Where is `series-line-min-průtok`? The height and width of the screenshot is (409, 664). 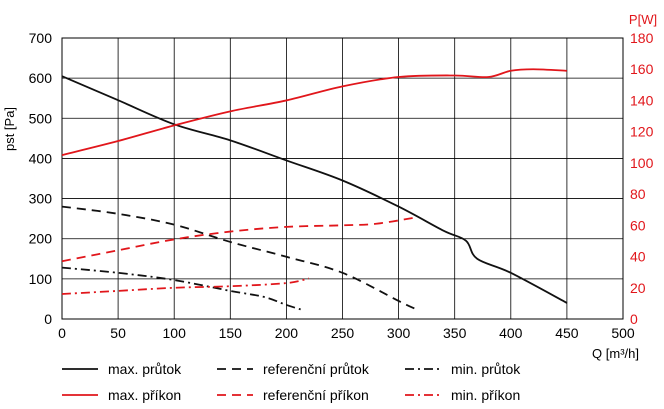
series-line-min-průtok is located at coordinates (182, 289).